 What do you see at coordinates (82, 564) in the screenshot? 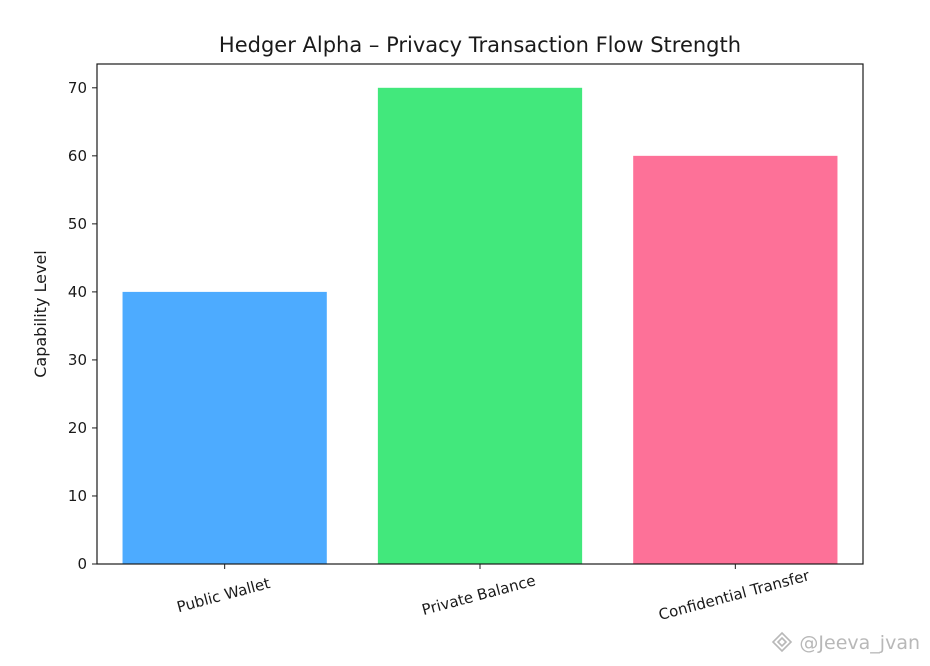
I see `y-tick-label: 0` at bounding box center [82, 564].